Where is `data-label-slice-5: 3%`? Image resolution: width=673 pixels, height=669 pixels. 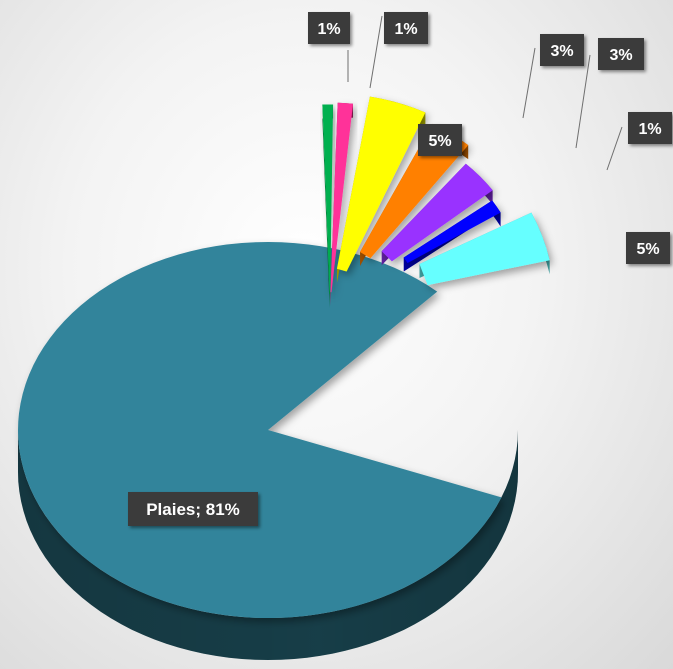 data-label-slice-5: 3% is located at coordinates (621, 54).